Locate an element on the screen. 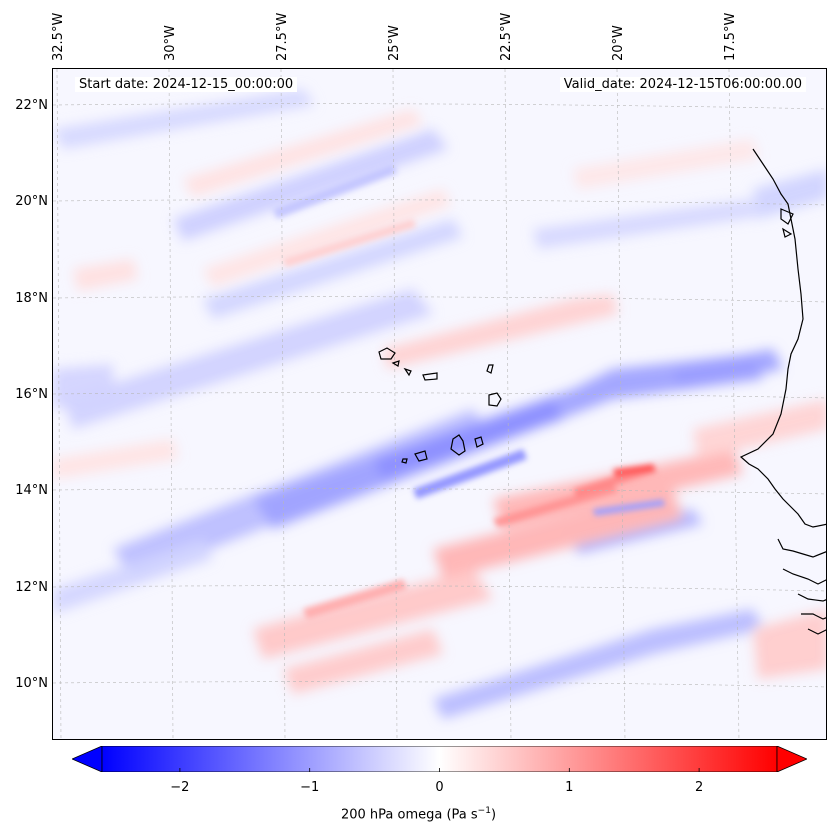 Image resolution: width=837 pixels, height=839 pixels. colorbar-max-extension is located at coordinates (791, 759).